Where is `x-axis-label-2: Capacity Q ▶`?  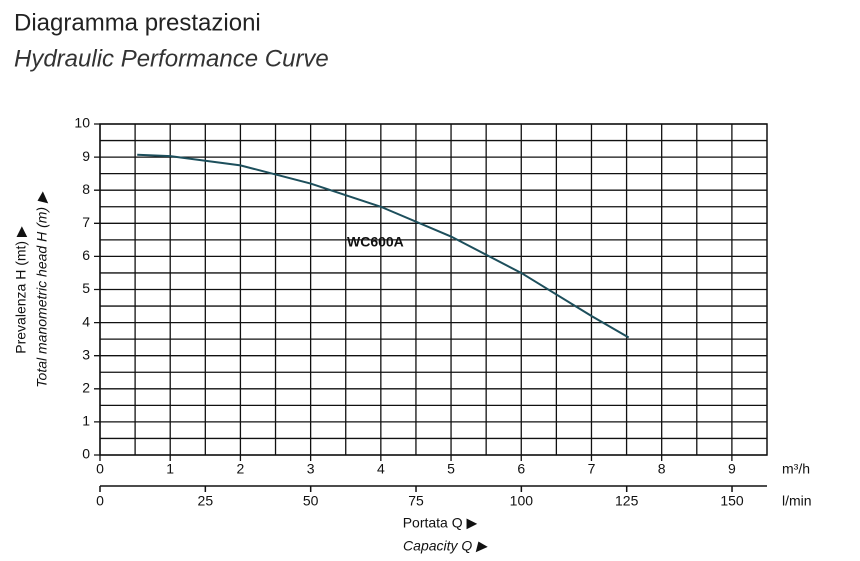 x-axis-label-2: Capacity Q ▶ is located at coordinates (445, 546).